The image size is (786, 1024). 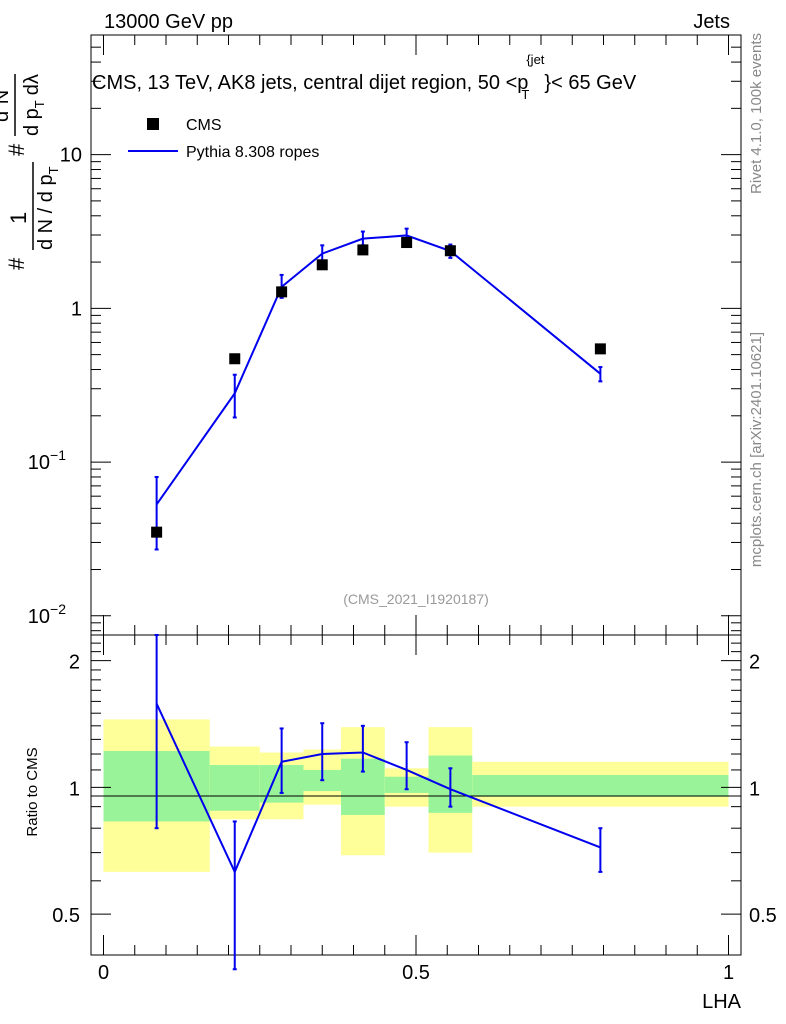 What do you see at coordinates (16, 149) in the screenshot?
I see `ylabel-hash-2: #` at bounding box center [16, 149].